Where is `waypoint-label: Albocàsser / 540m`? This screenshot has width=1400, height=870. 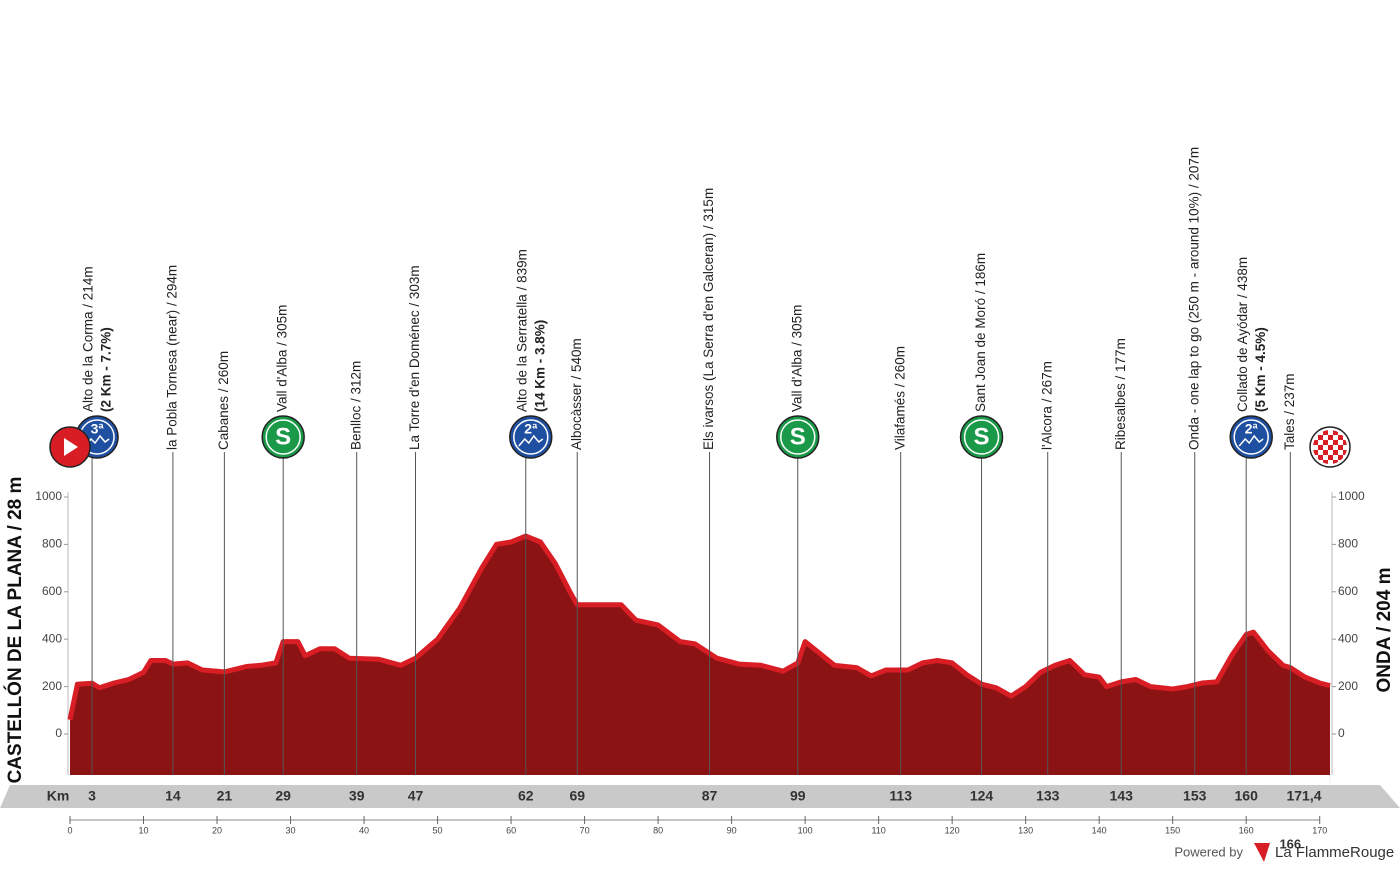
waypoint-label: Albocàsser / 540m is located at coordinates (576, 394).